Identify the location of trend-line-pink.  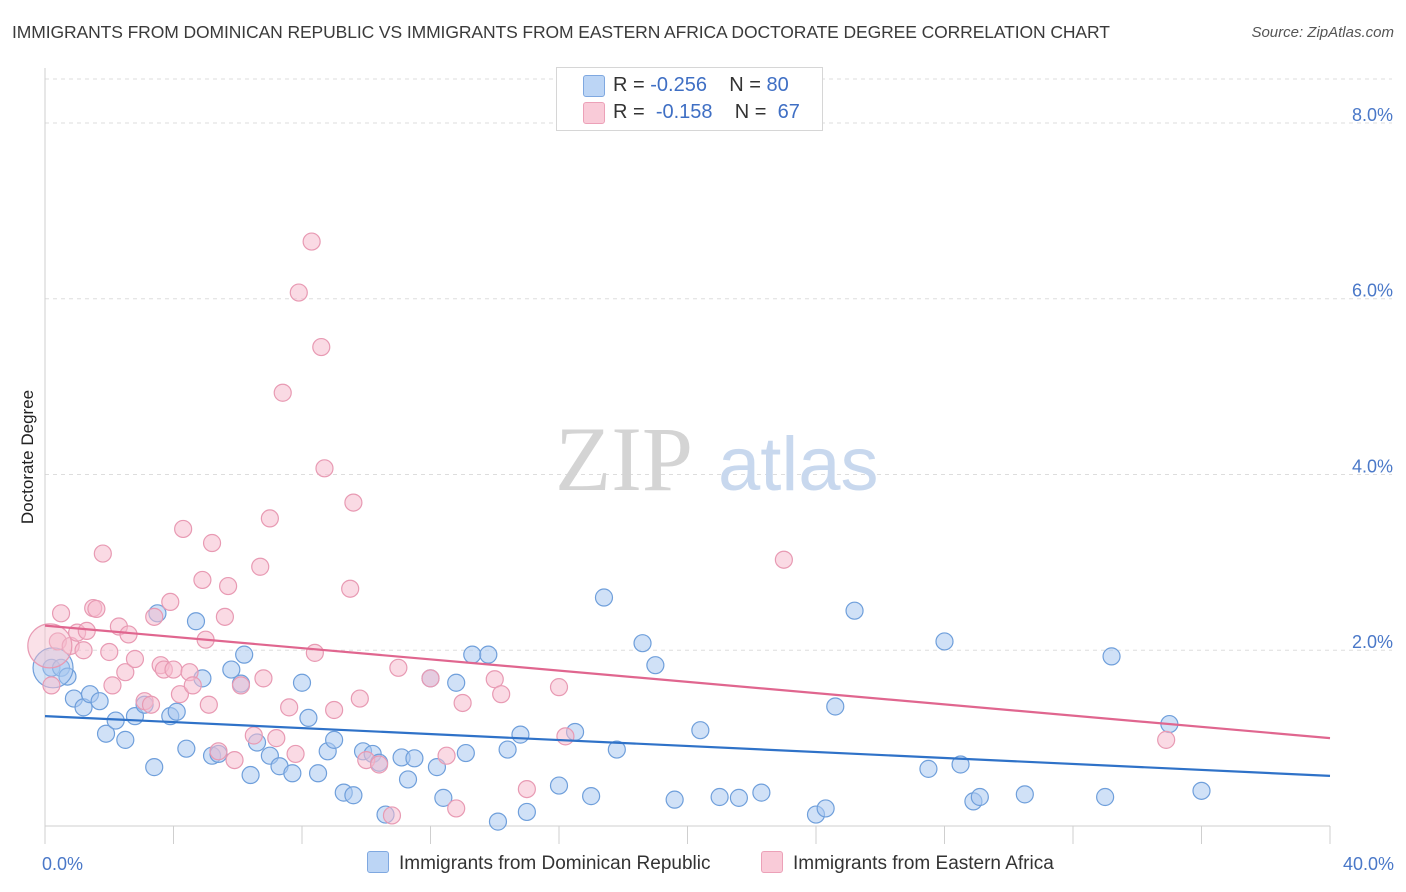
(687, 682).